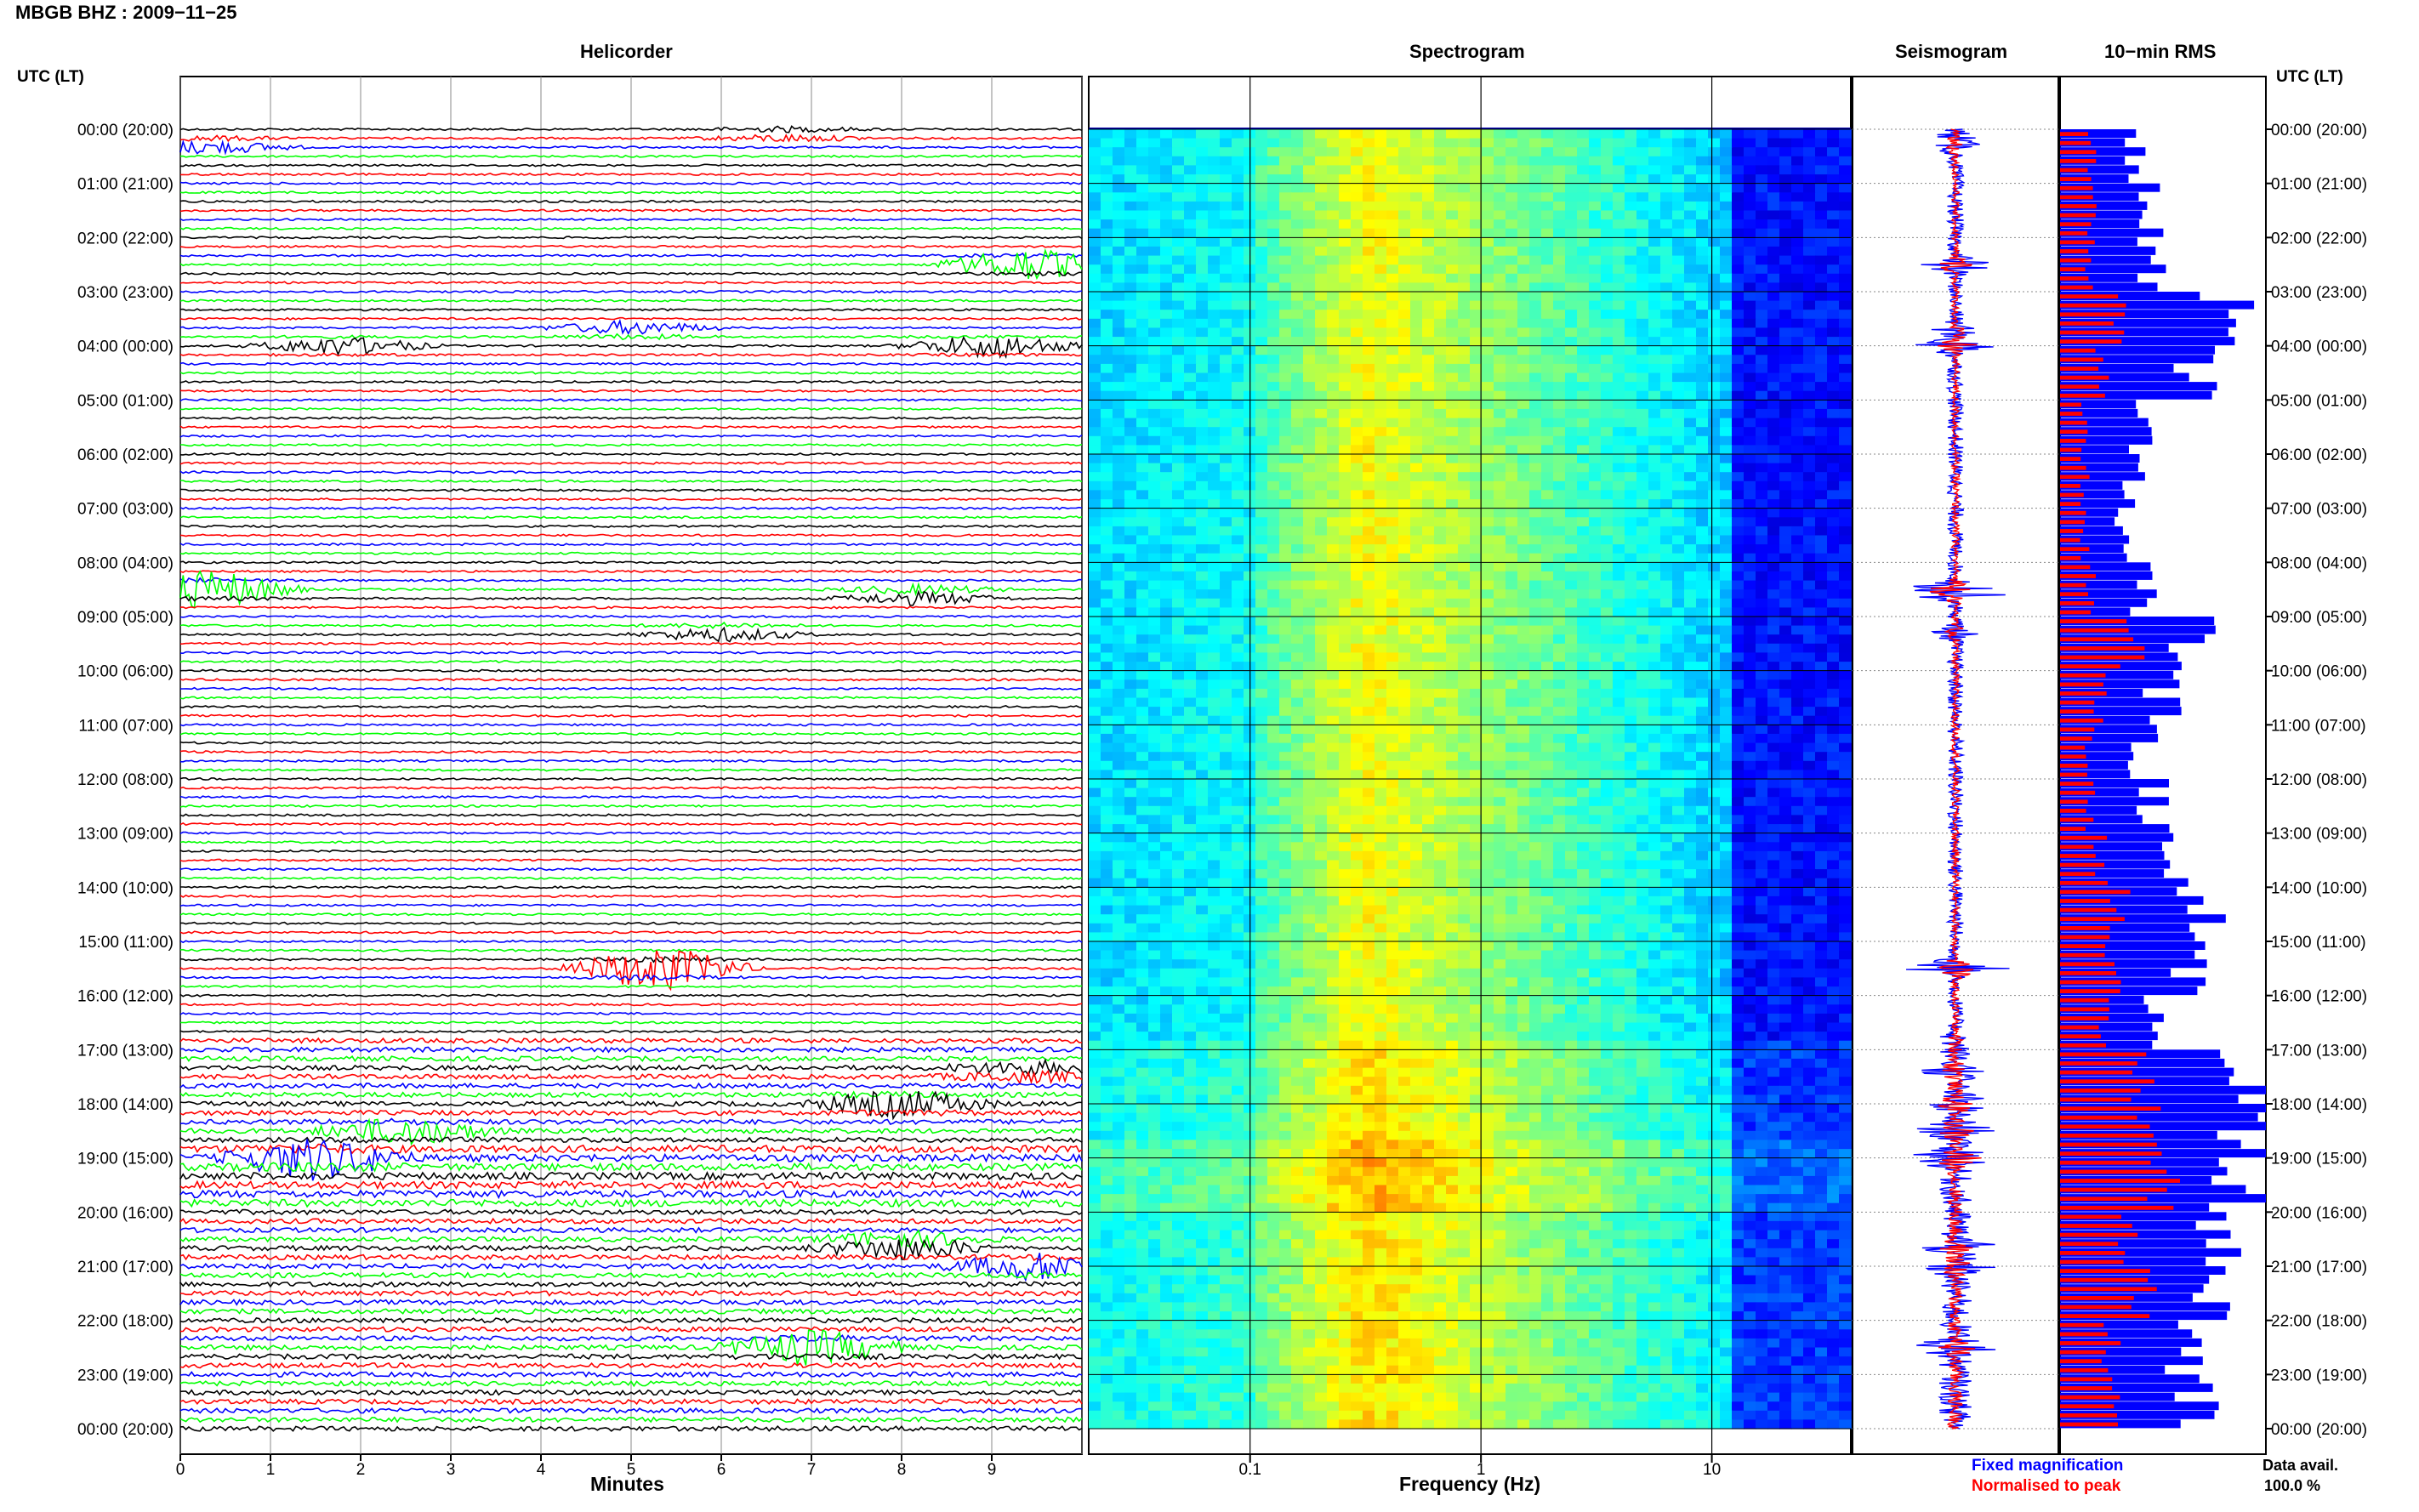 The height and width of the screenshot is (1512, 2419). I want to click on hour-tick-label-left: 01:00 (21:00), so click(125, 185).